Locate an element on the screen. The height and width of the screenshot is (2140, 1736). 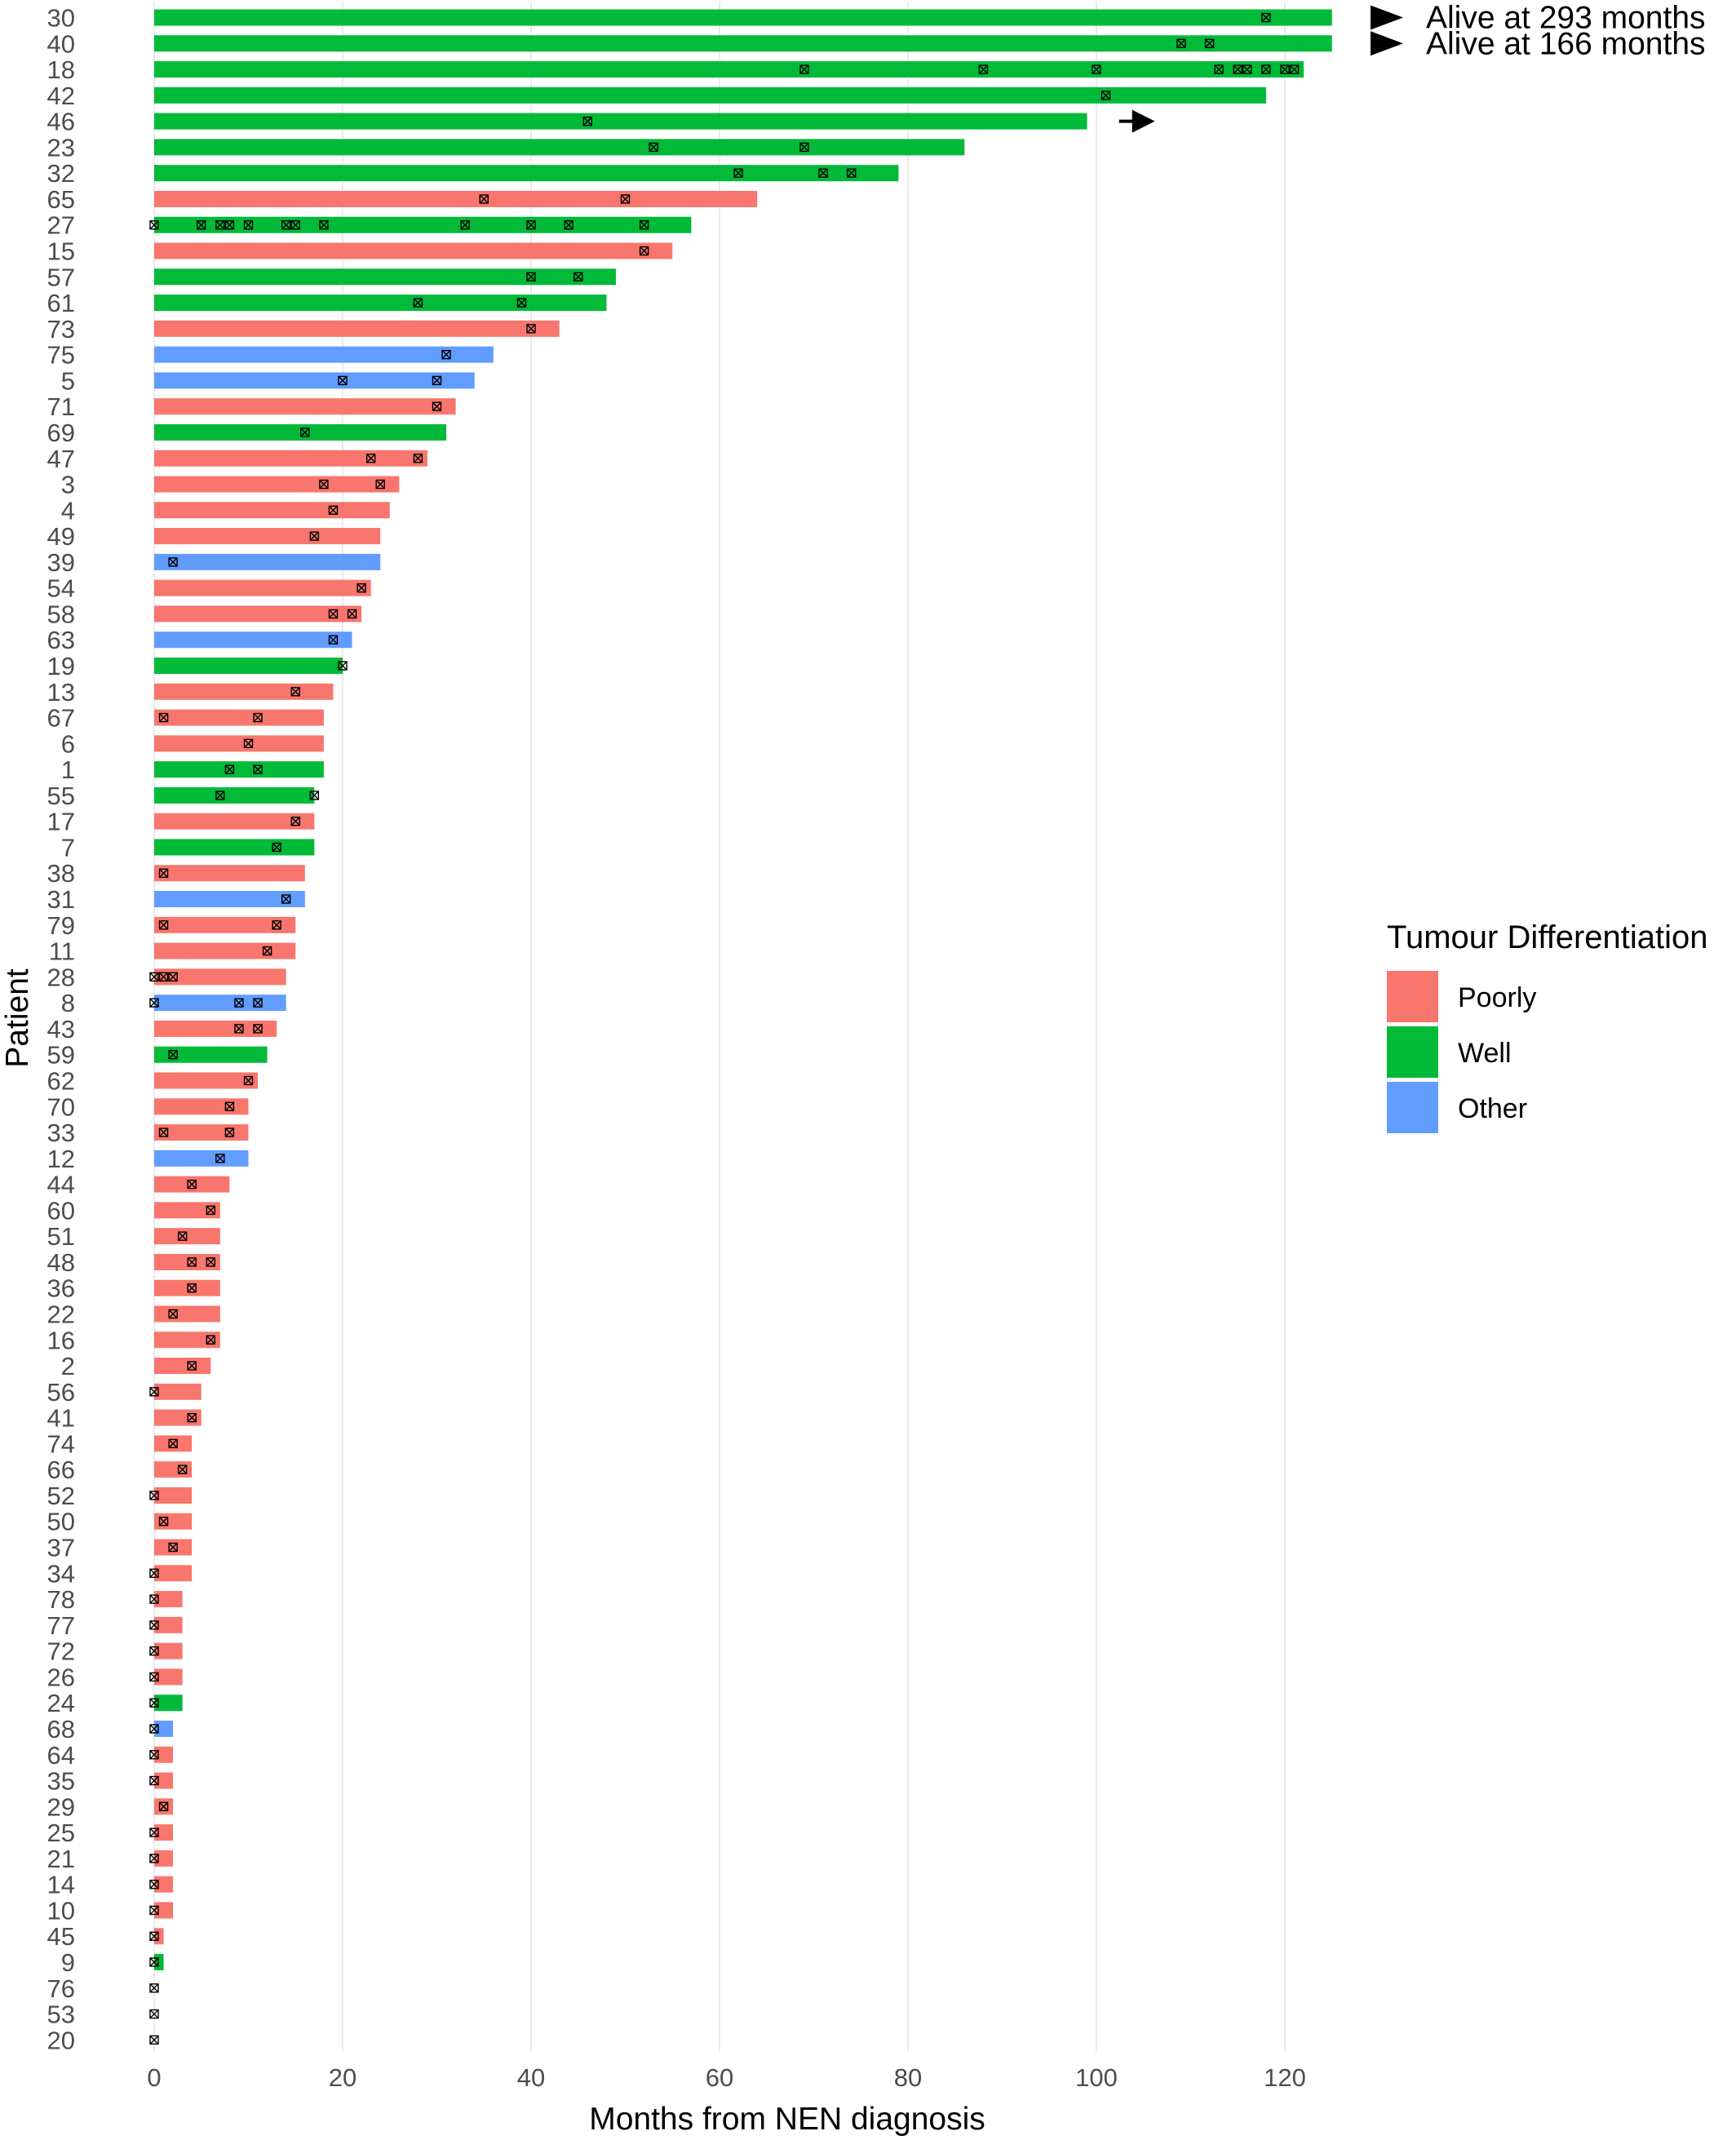
y-tick-label: 65 is located at coordinates (61, 199).